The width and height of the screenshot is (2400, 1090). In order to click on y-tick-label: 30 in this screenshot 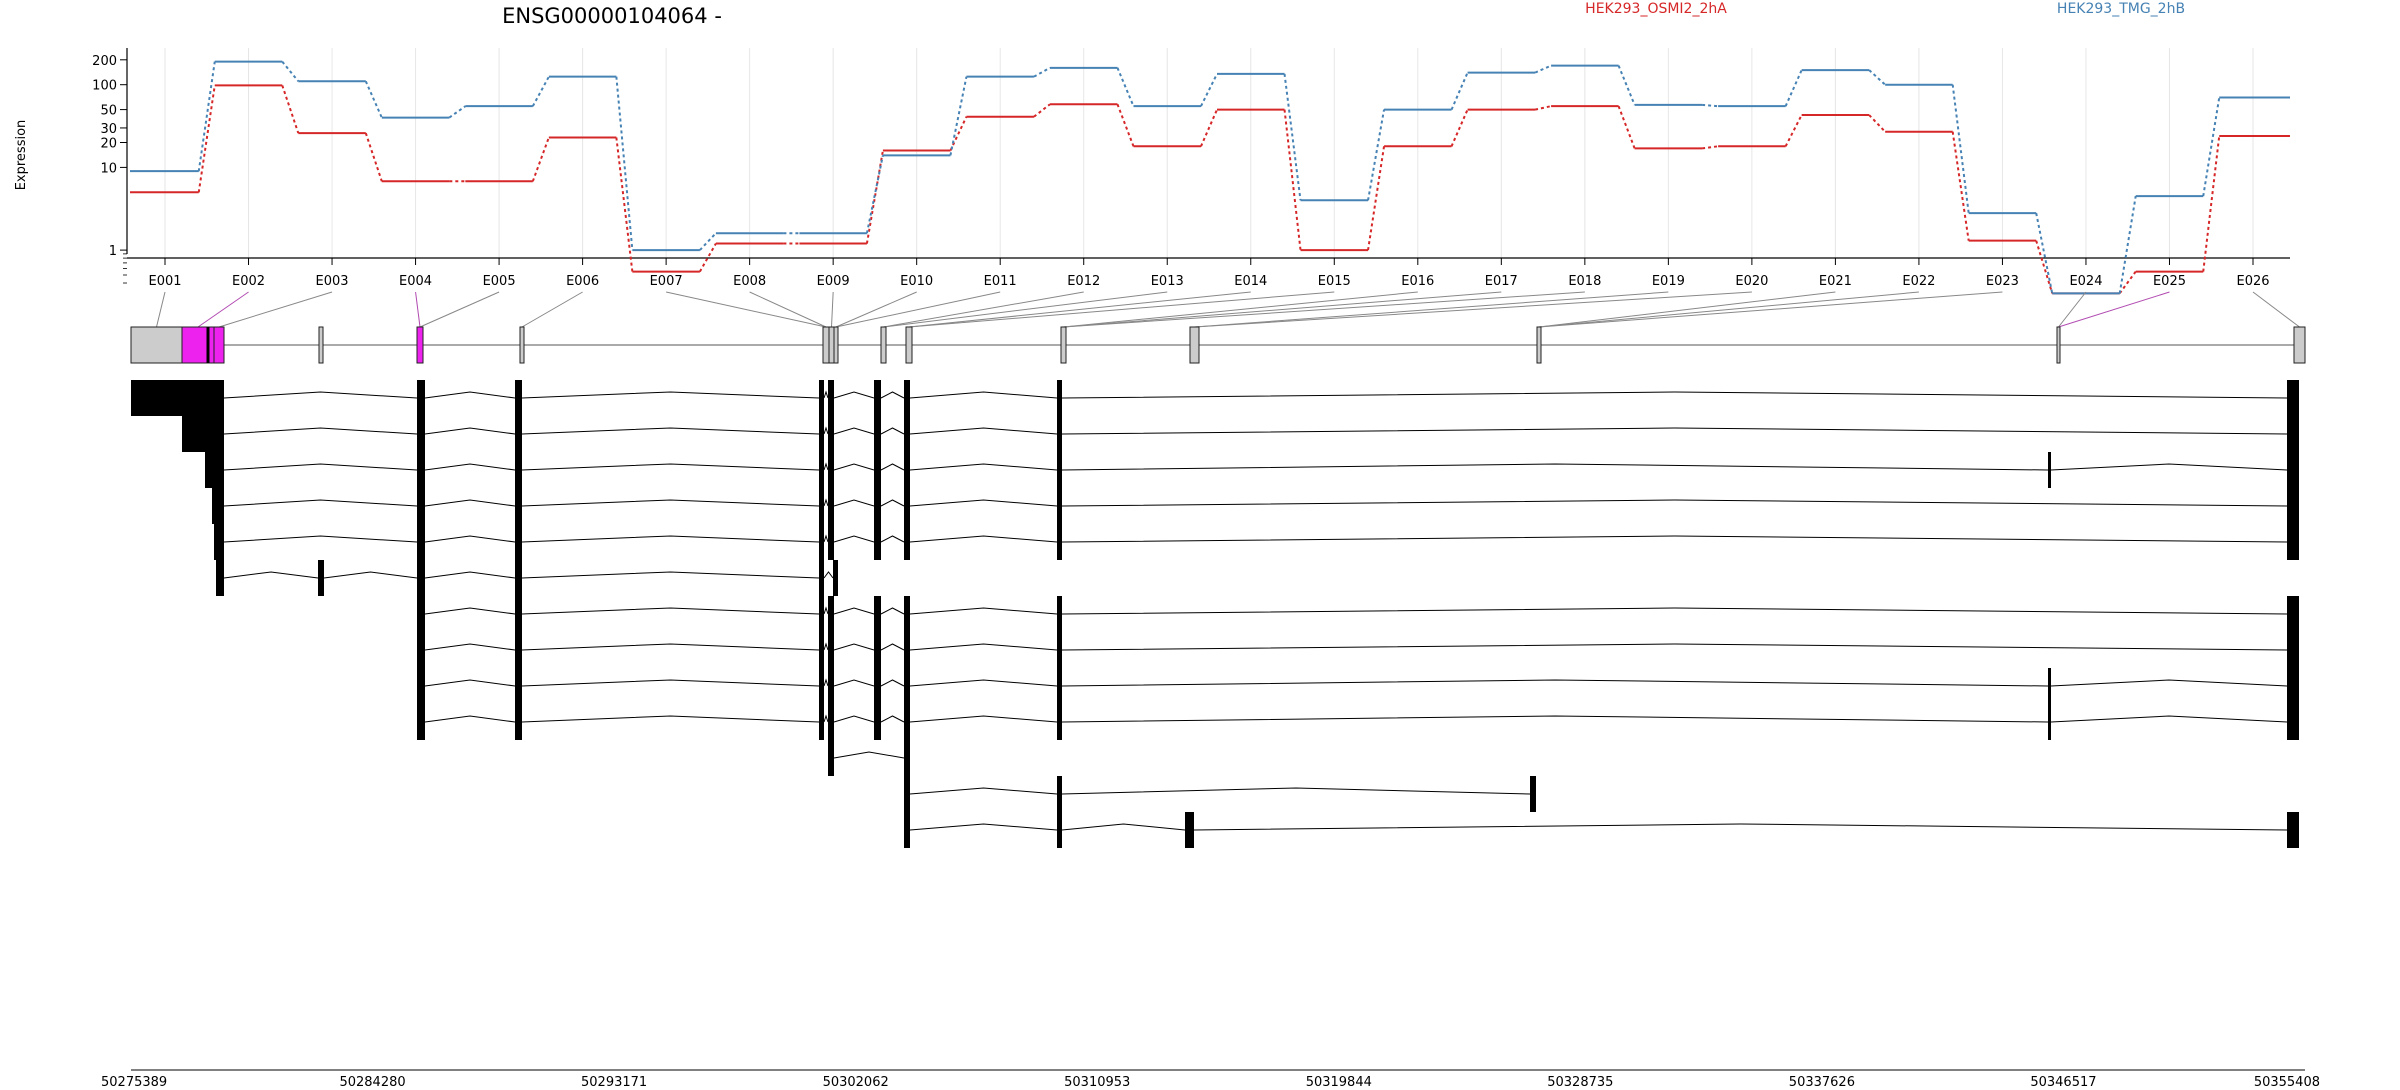, I will do `click(108, 129)`.